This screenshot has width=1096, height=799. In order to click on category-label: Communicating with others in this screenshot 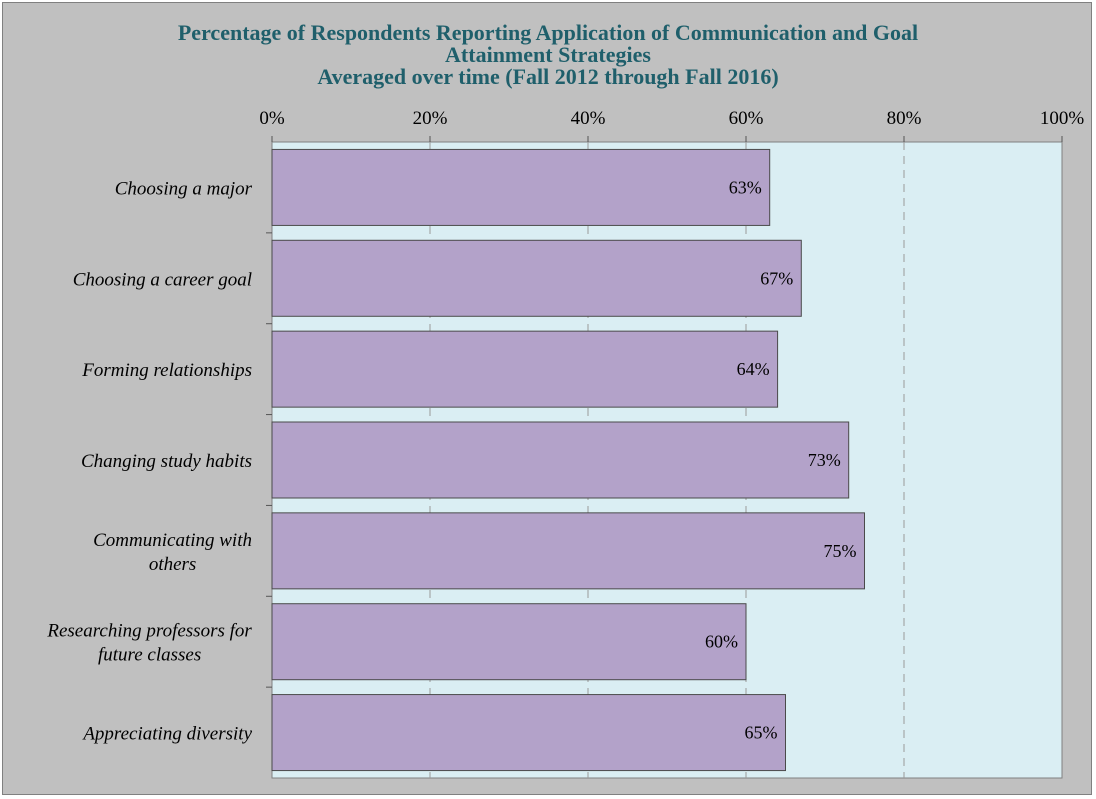, I will do `click(172, 552)`.